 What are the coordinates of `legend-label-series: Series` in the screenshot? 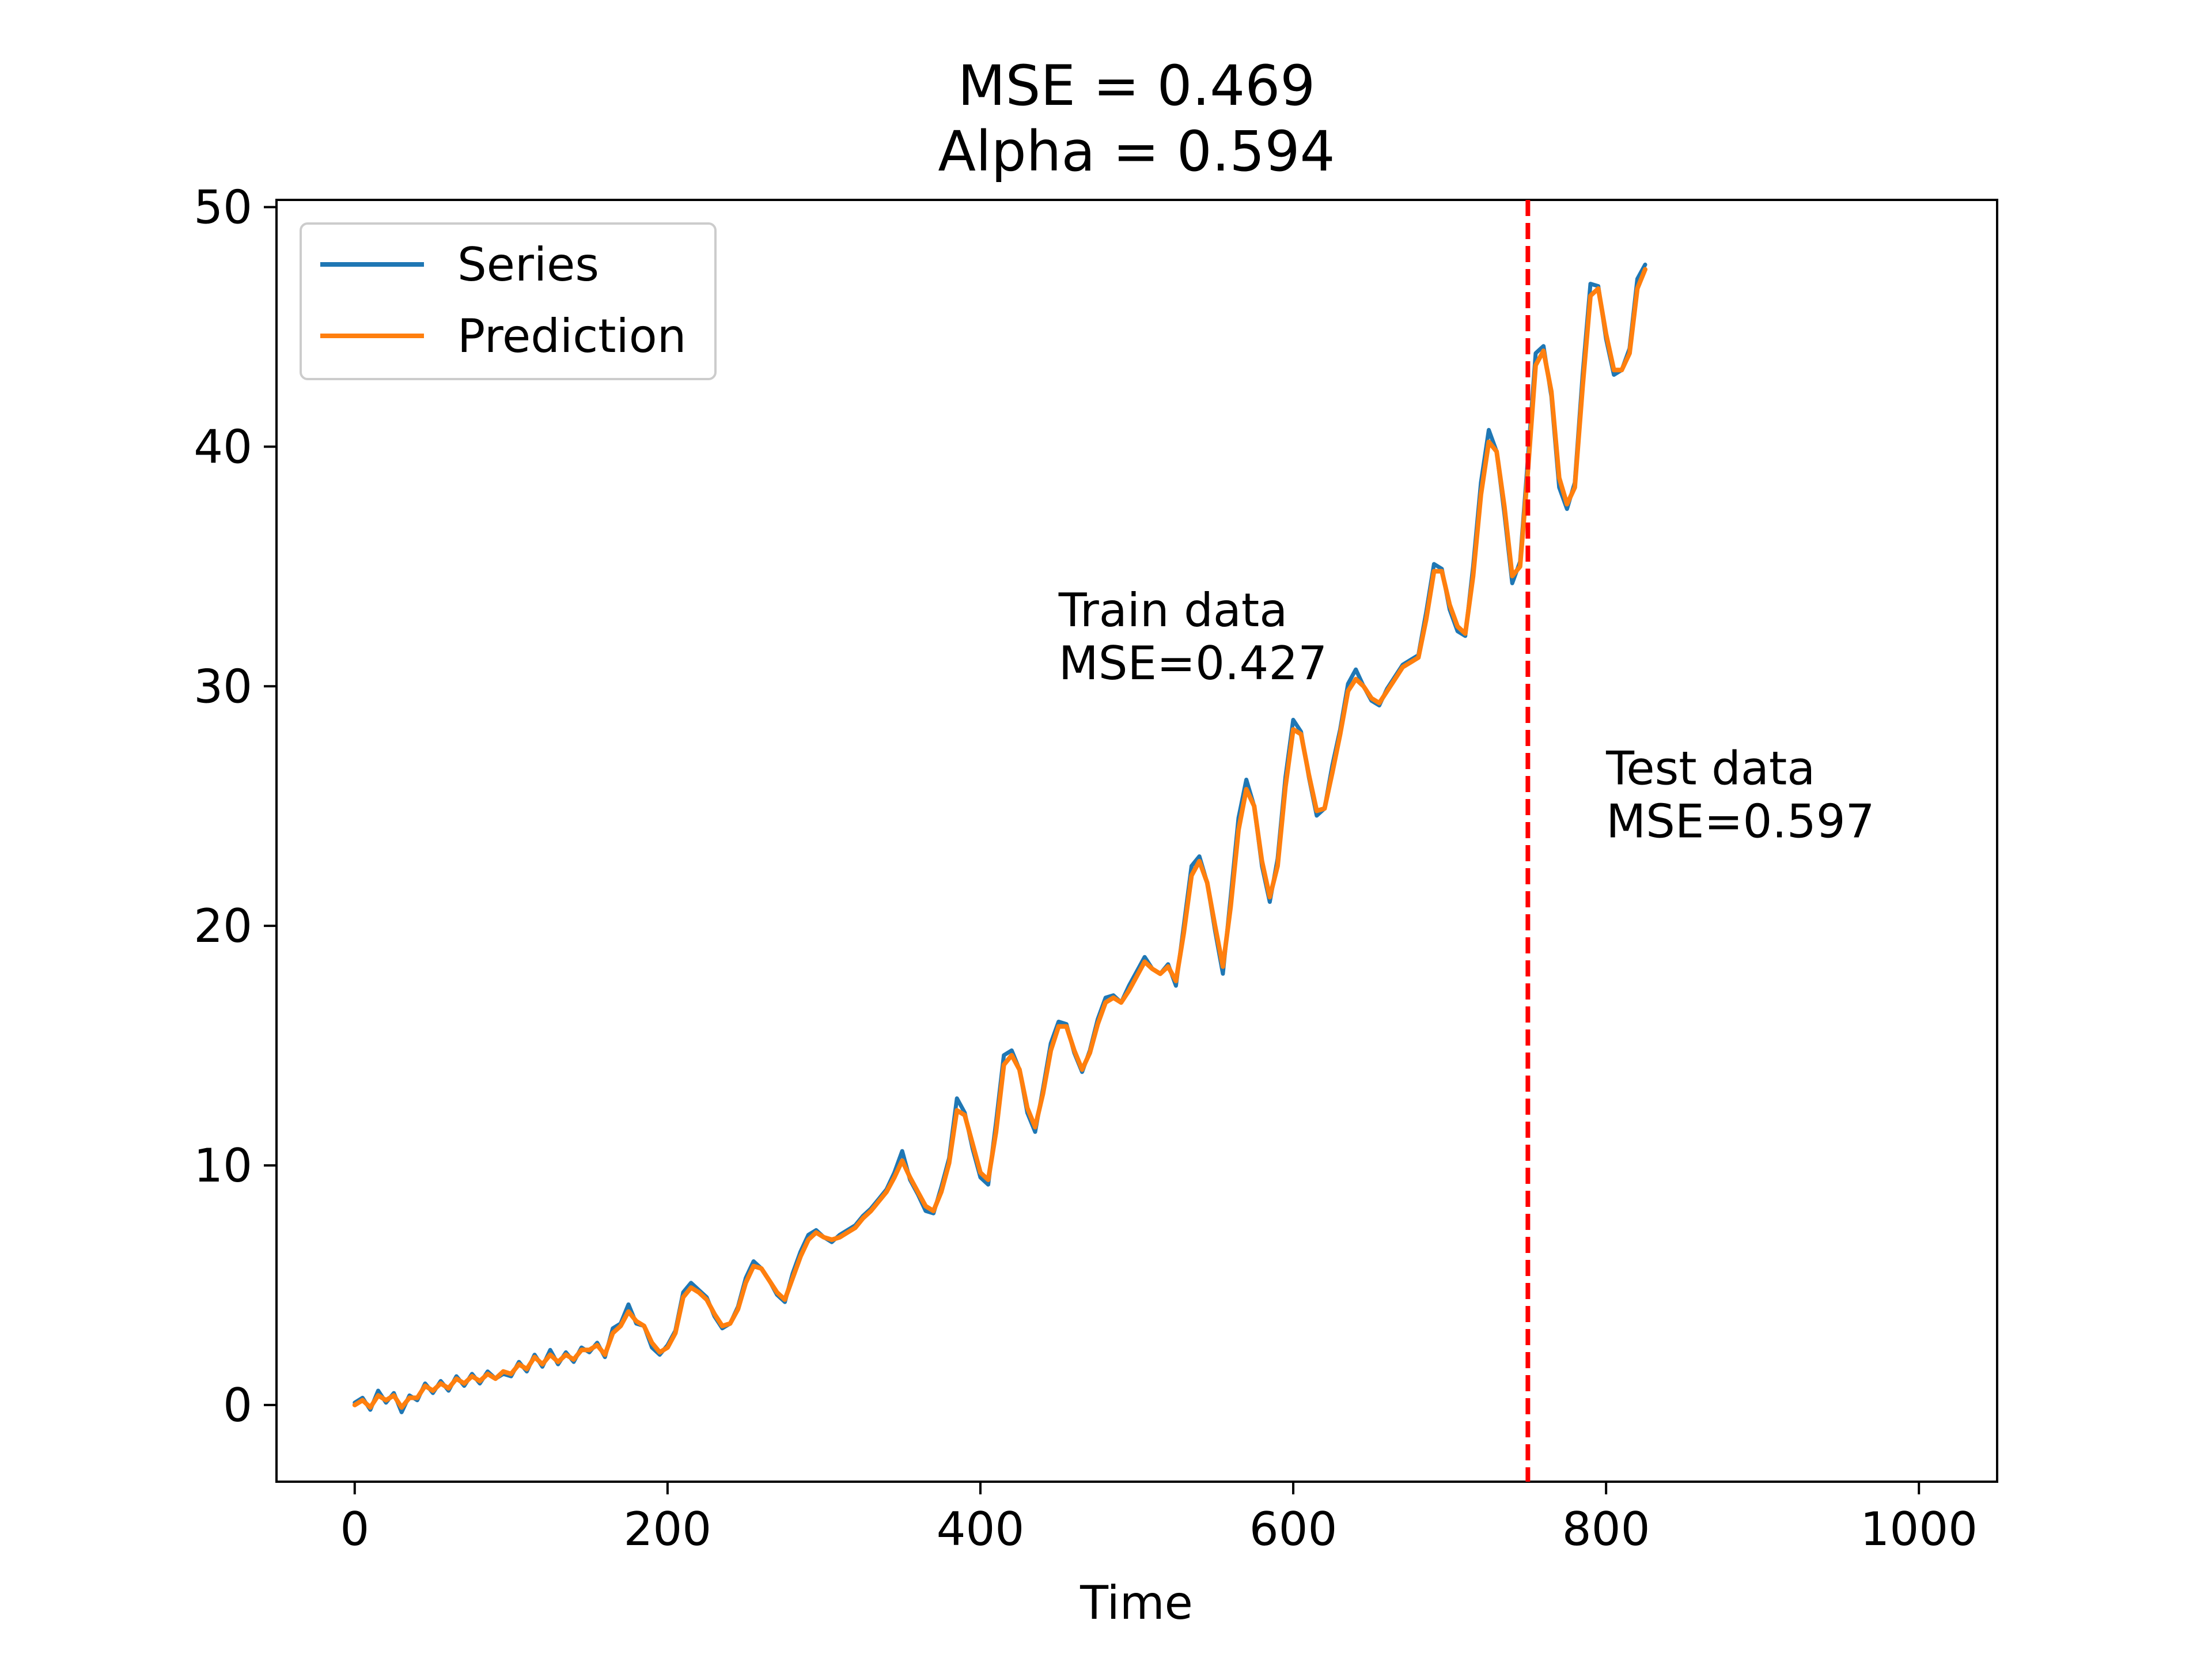 It's located at (528, 264).